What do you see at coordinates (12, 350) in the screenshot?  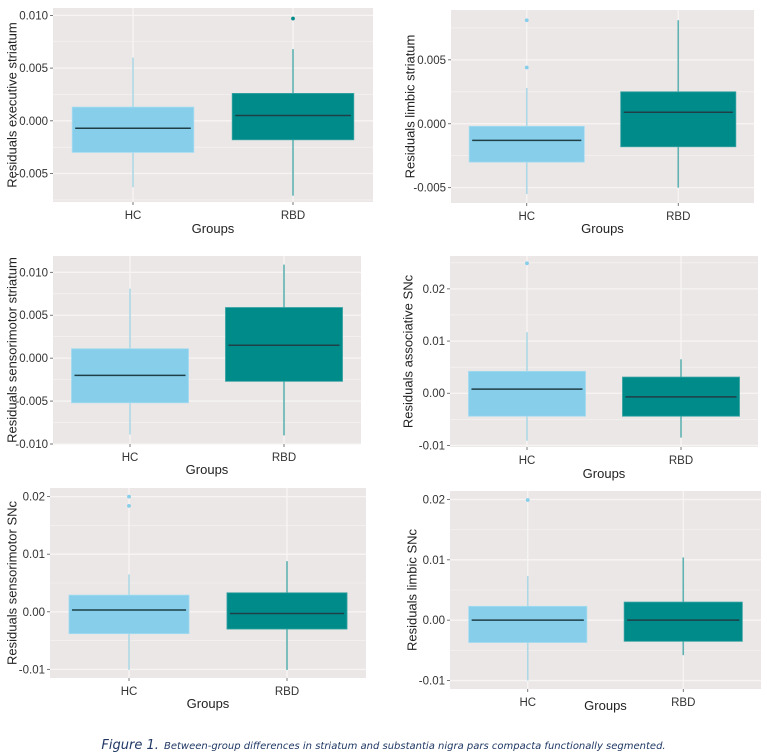 I see `y-axis-title: Residuals sensorimotor striatum` at bounding box center [12, 350].